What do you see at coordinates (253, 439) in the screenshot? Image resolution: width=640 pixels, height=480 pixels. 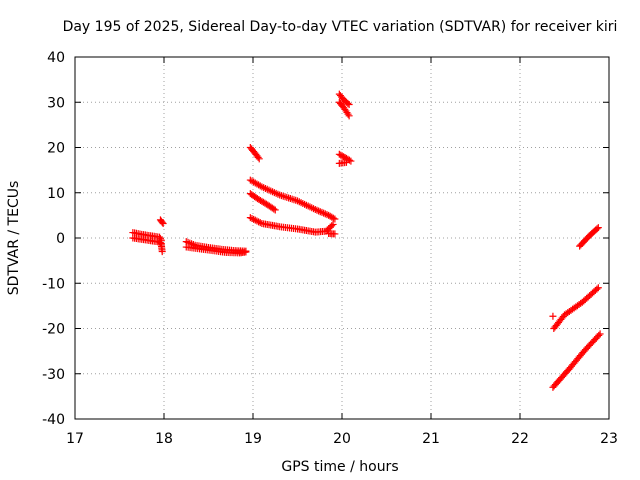 I see `x-tick-label: 19` at bounding box center [253, 439].